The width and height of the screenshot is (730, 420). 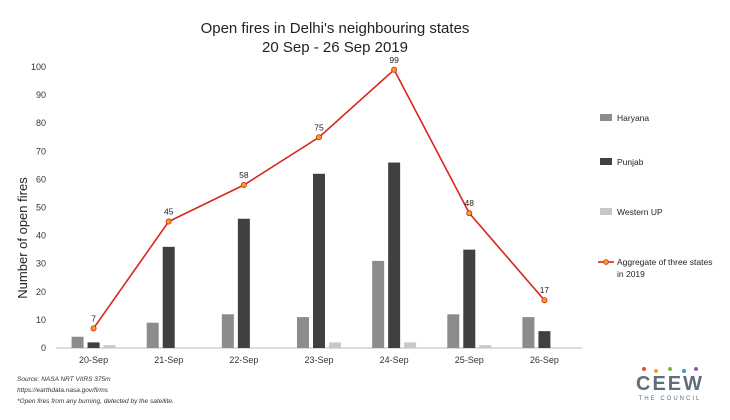 What do you see at coordinates (470, 203) in the screenshot?
I see `data-label: 48` at bounding box center [470, 203].